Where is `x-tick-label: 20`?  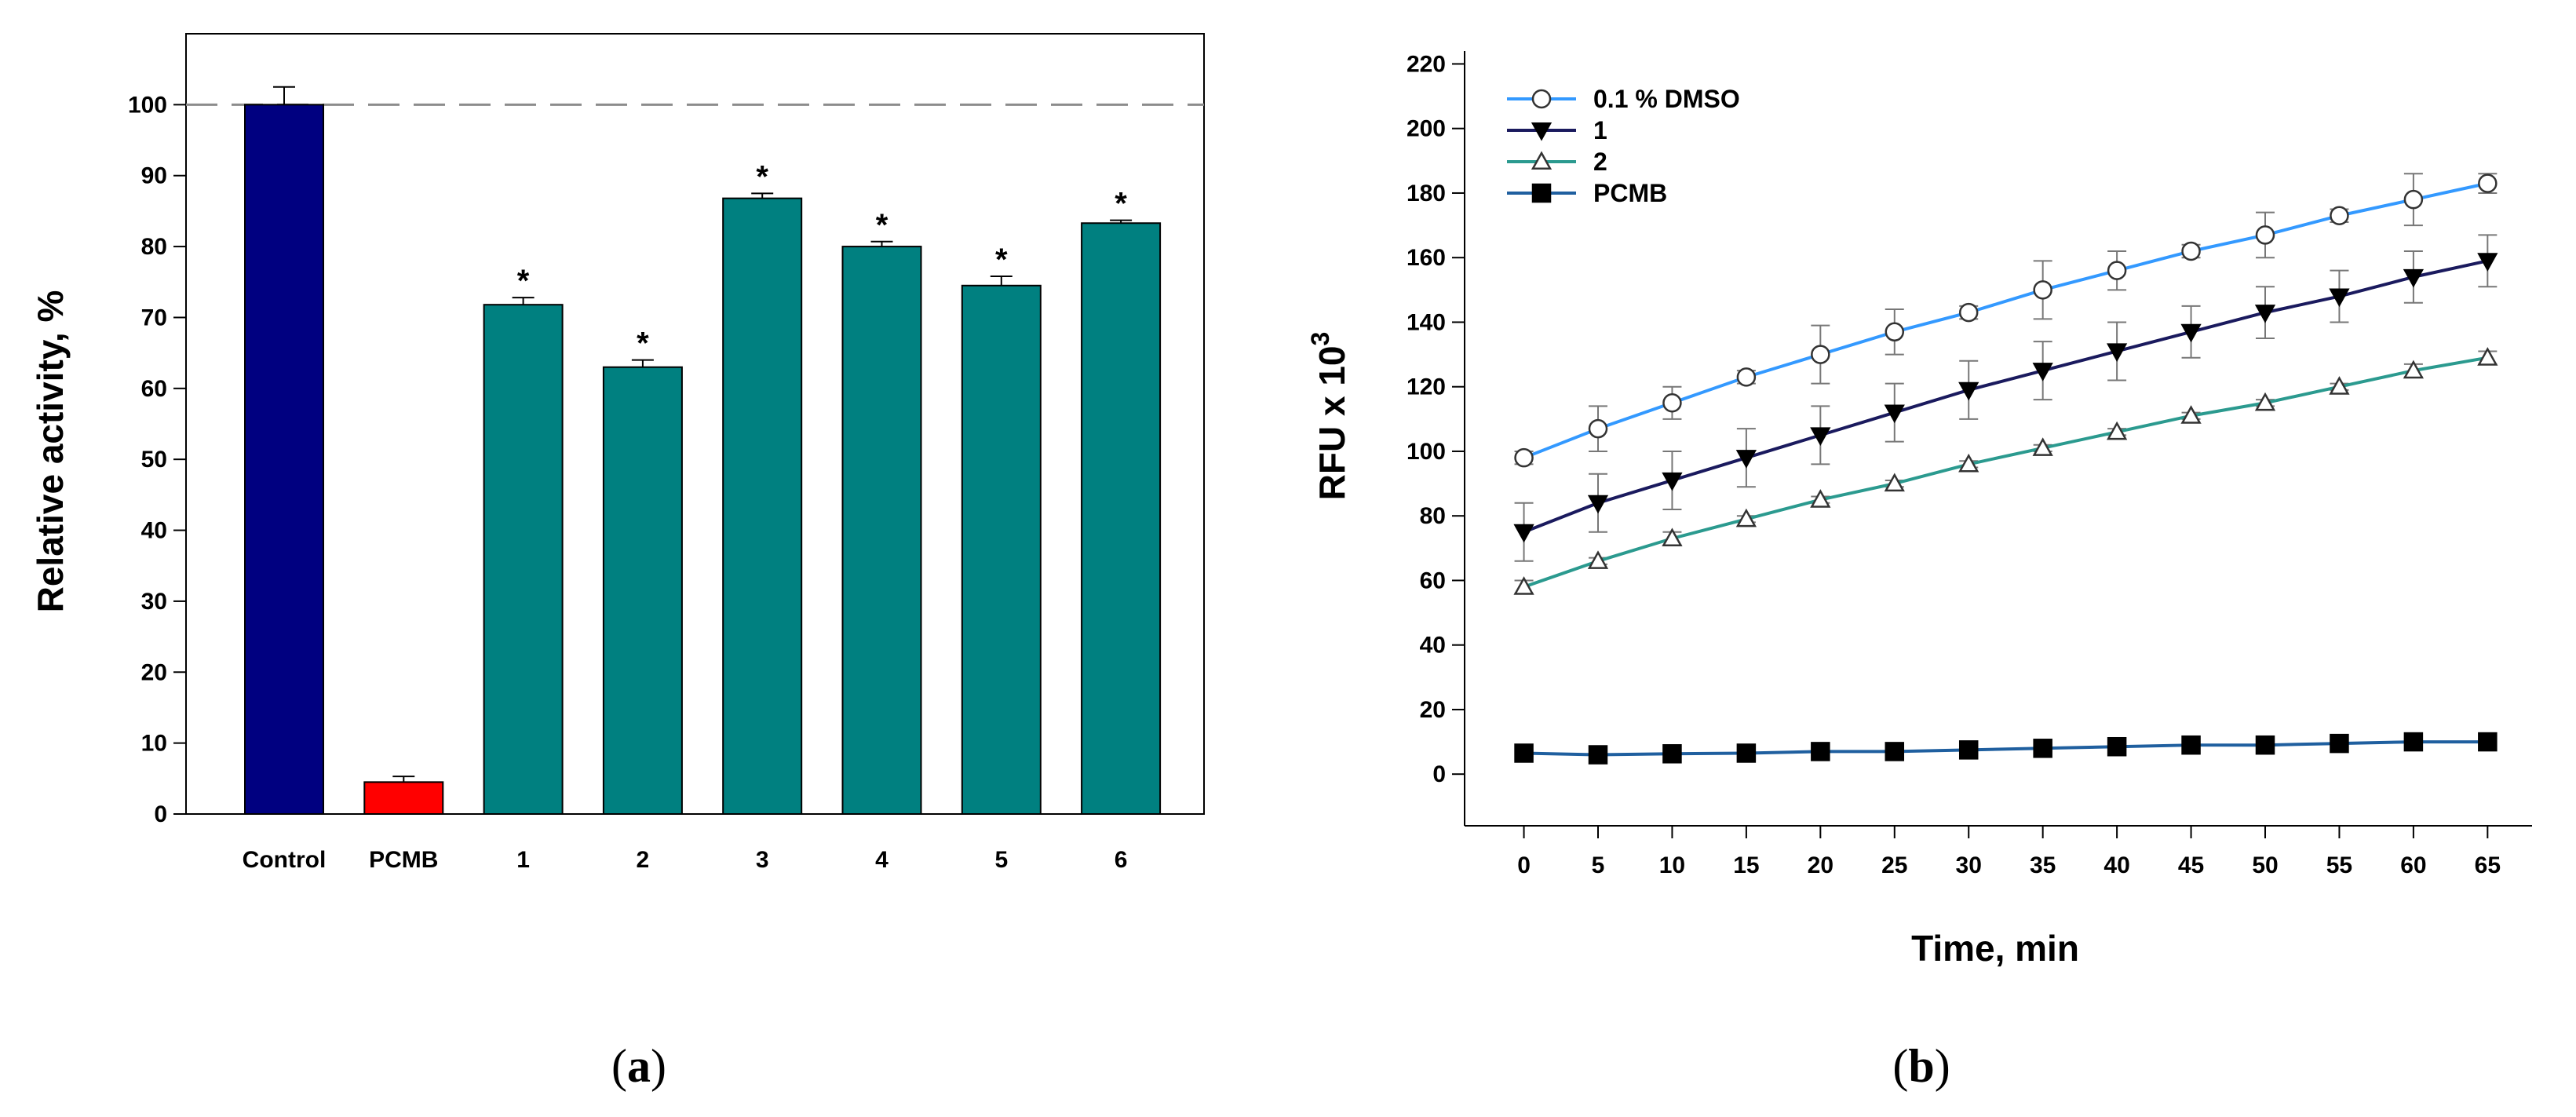
x-tick-label: 20 is located at coordinates (1820, 865).